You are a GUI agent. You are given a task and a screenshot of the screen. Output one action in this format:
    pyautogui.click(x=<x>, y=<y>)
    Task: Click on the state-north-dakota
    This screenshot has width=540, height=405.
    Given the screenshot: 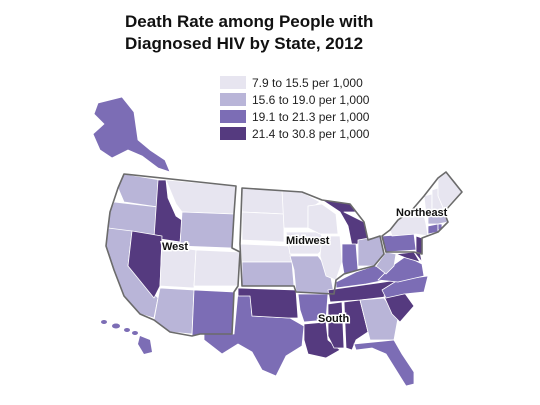 What is the action you would take?
    pyautogui.click(x=263, y=201)
    